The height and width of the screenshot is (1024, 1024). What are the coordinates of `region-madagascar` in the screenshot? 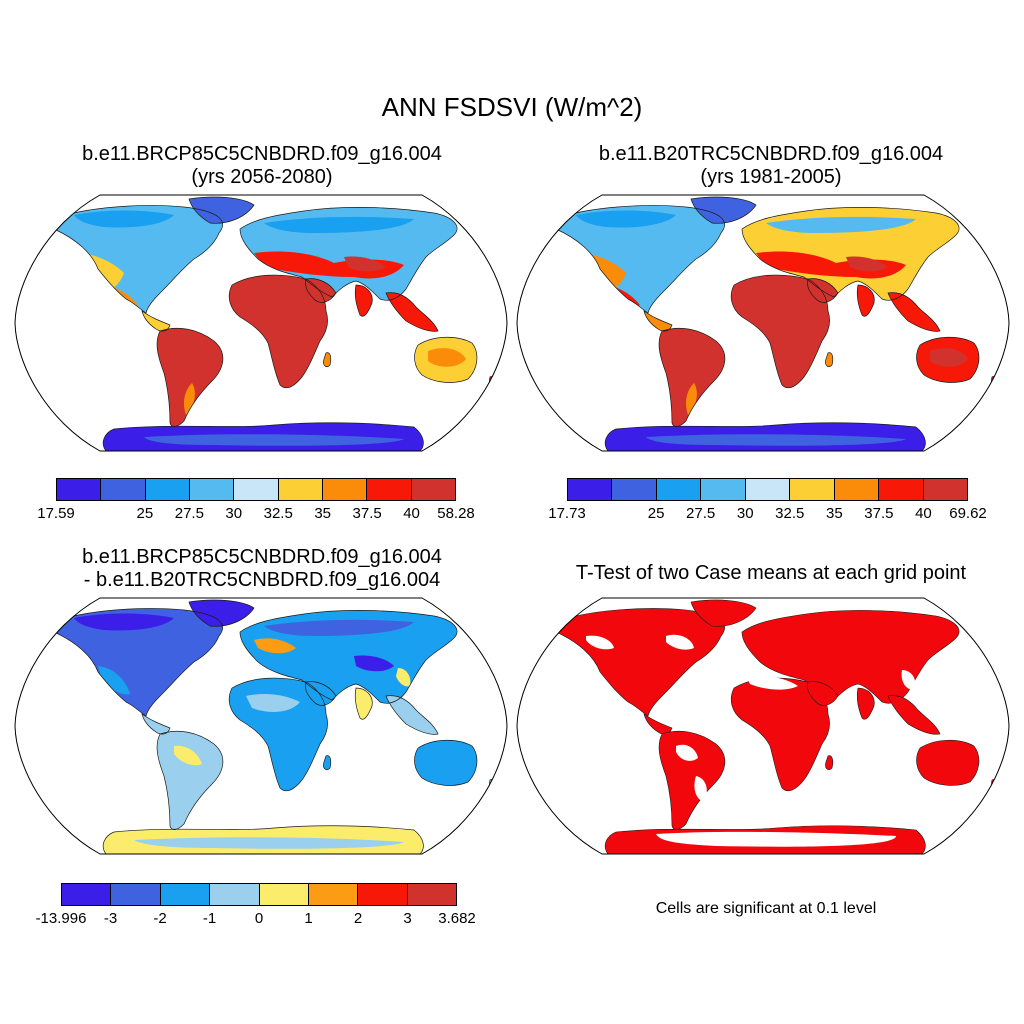 It's located at (829, 762).